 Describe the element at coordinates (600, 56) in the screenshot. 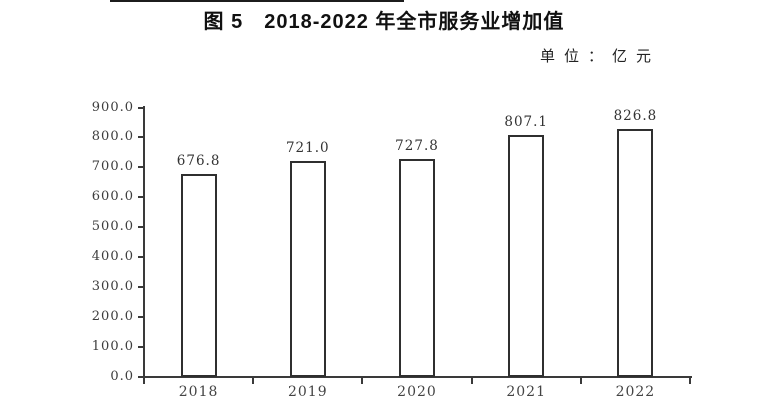

I see `unit-label: 单位：亿元` at that location.